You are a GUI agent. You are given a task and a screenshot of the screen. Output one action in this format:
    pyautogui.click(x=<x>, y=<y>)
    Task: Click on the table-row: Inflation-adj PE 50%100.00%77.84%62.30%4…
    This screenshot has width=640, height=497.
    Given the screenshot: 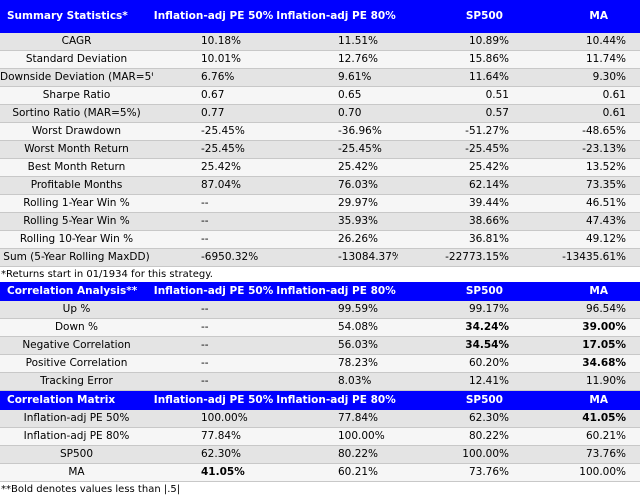 What is the action you would take?
    pyautogui.click(x=320, y=419)
    